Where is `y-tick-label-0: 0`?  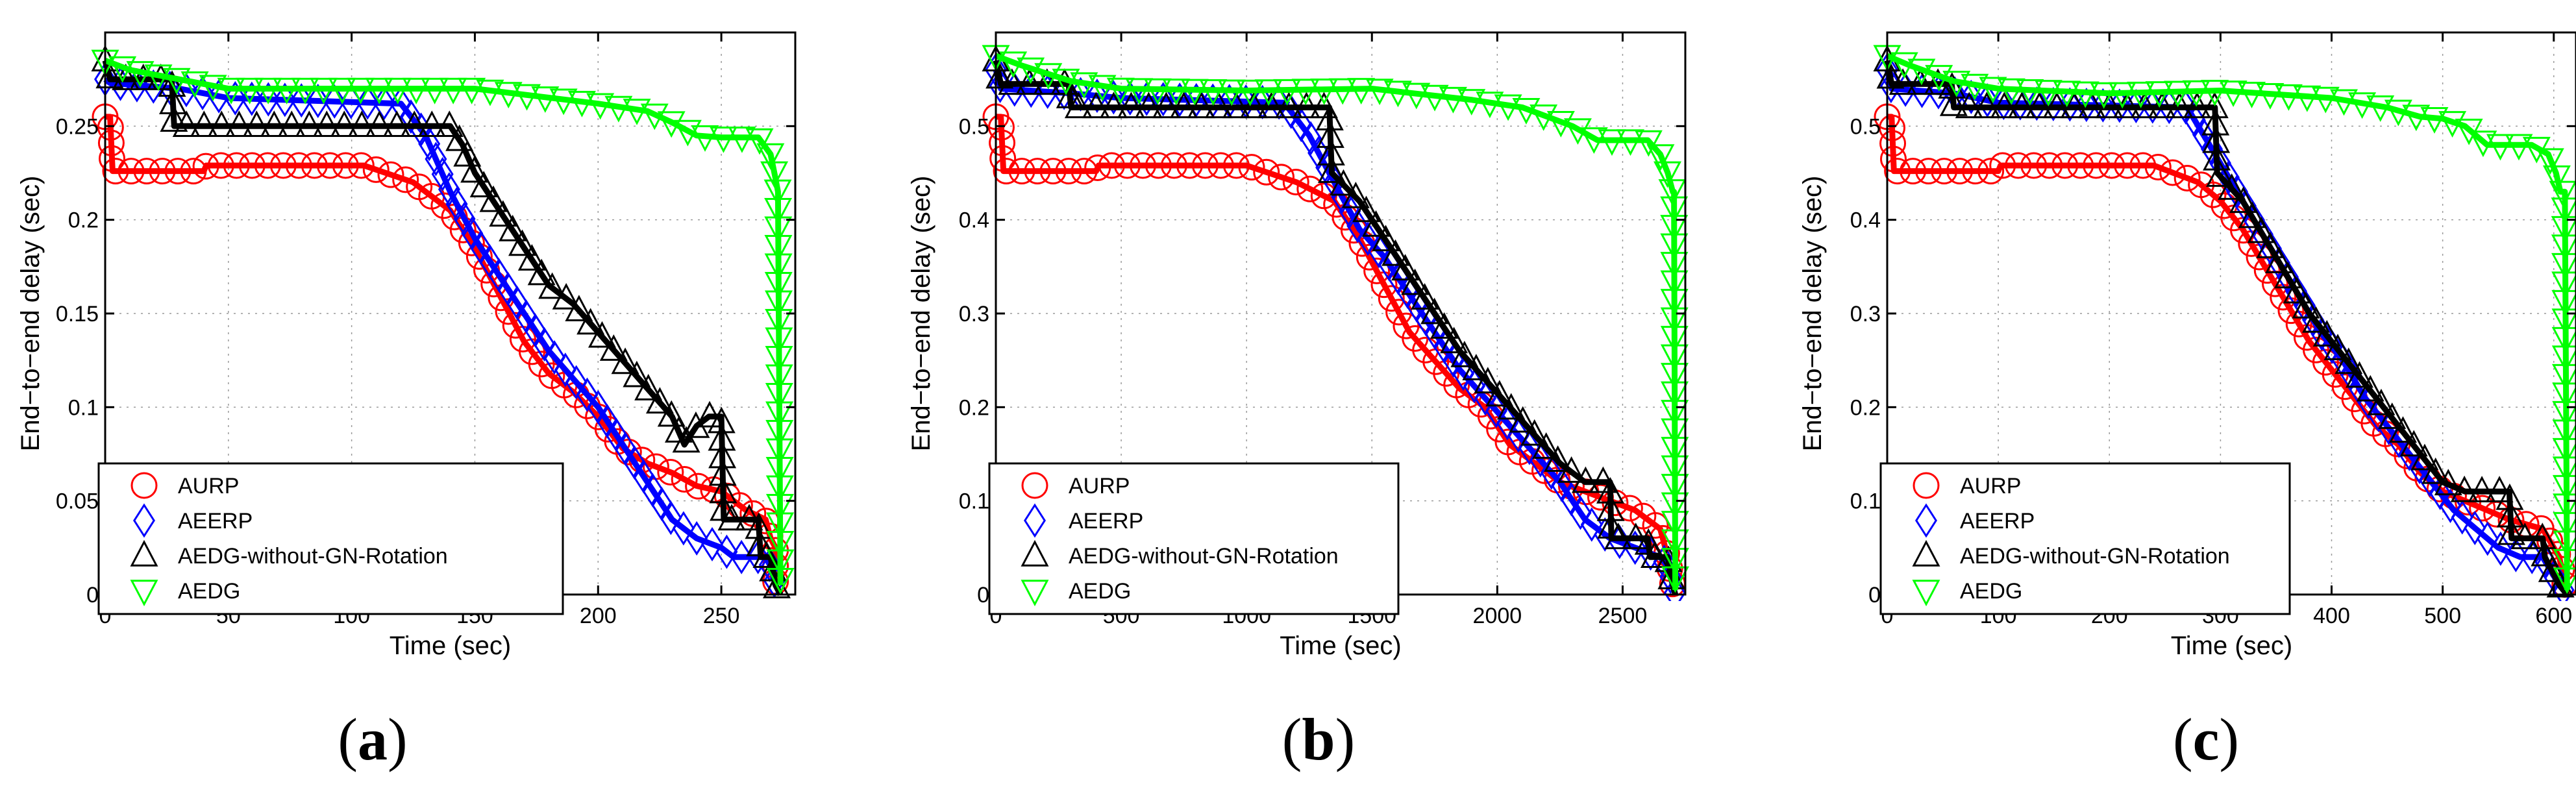 y-tick-label-0: 0 is located at coordinates (92, 595).